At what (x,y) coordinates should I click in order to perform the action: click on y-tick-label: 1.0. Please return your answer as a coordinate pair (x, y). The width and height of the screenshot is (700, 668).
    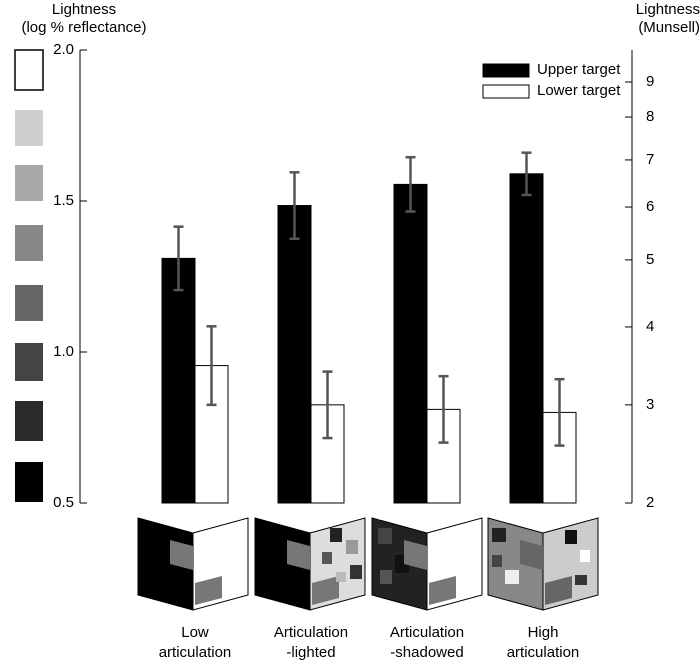
    Looking at the image, I should click on (63, 351).